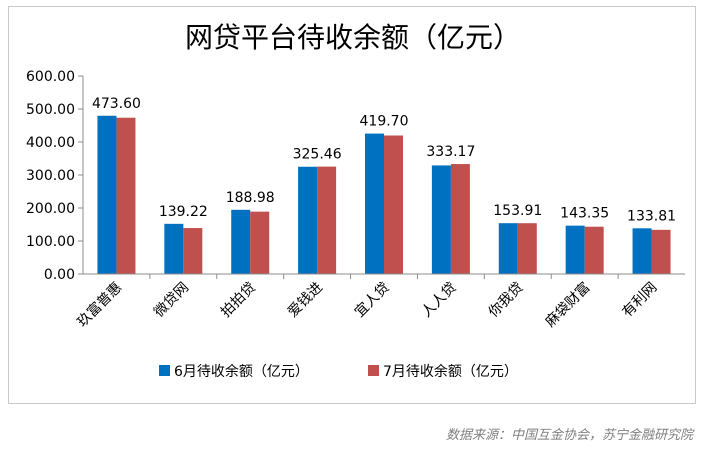 This screenshot has height=449, width=705. Describe the element at coordinates (373, 370) in the screenshot. I see `legend-swatch-july` at that location.